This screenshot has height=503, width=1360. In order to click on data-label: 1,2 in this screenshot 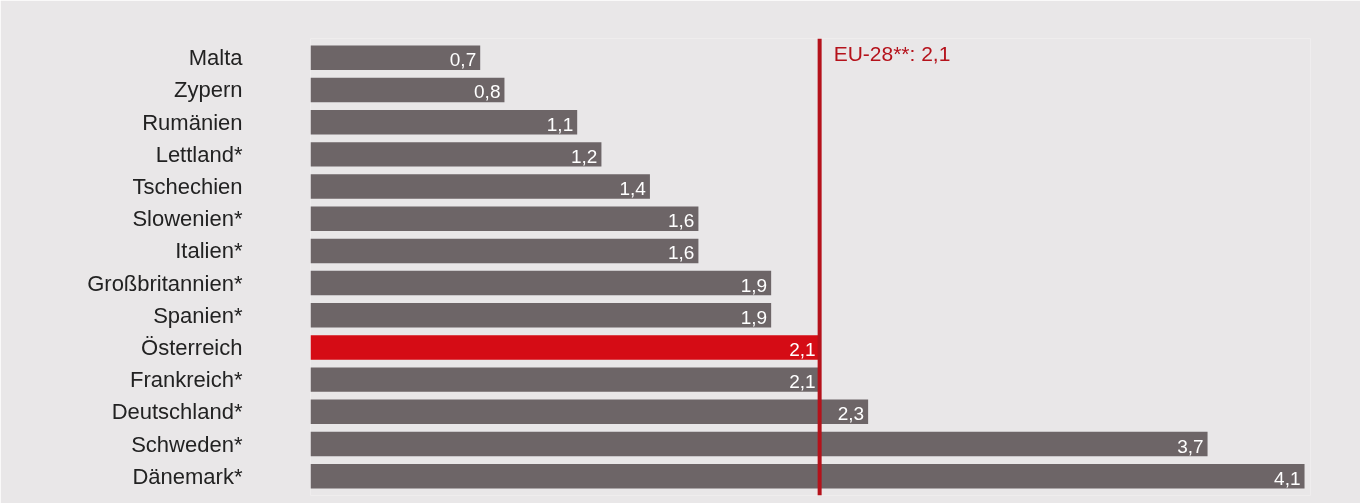, I will do `click(584, 156)`.